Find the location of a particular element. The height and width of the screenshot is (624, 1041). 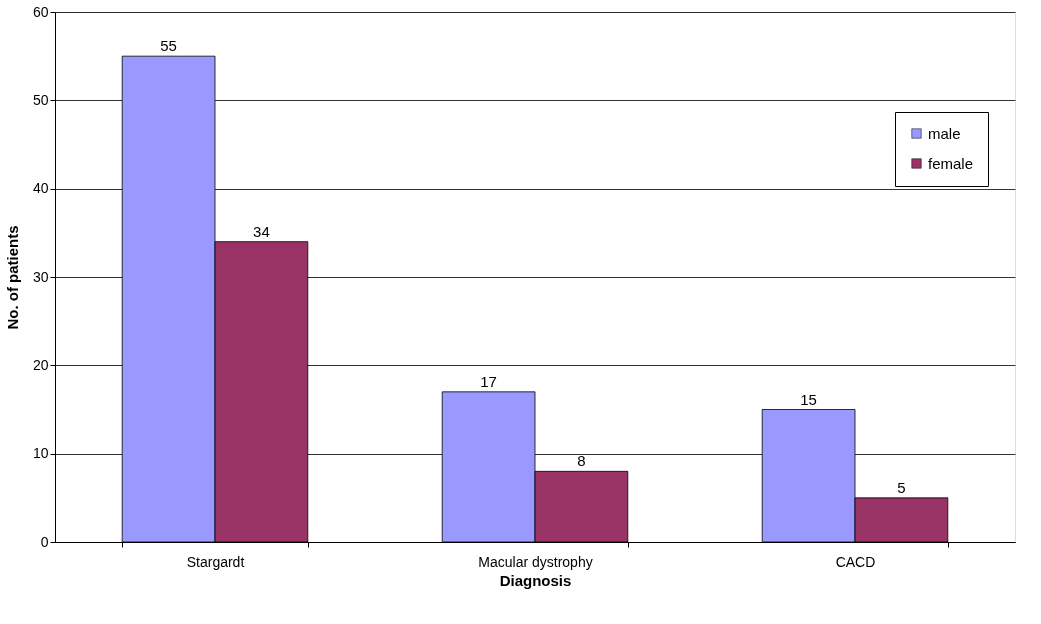

x-tick-label: Macular dystrophy is located at coordinates (535, 561).